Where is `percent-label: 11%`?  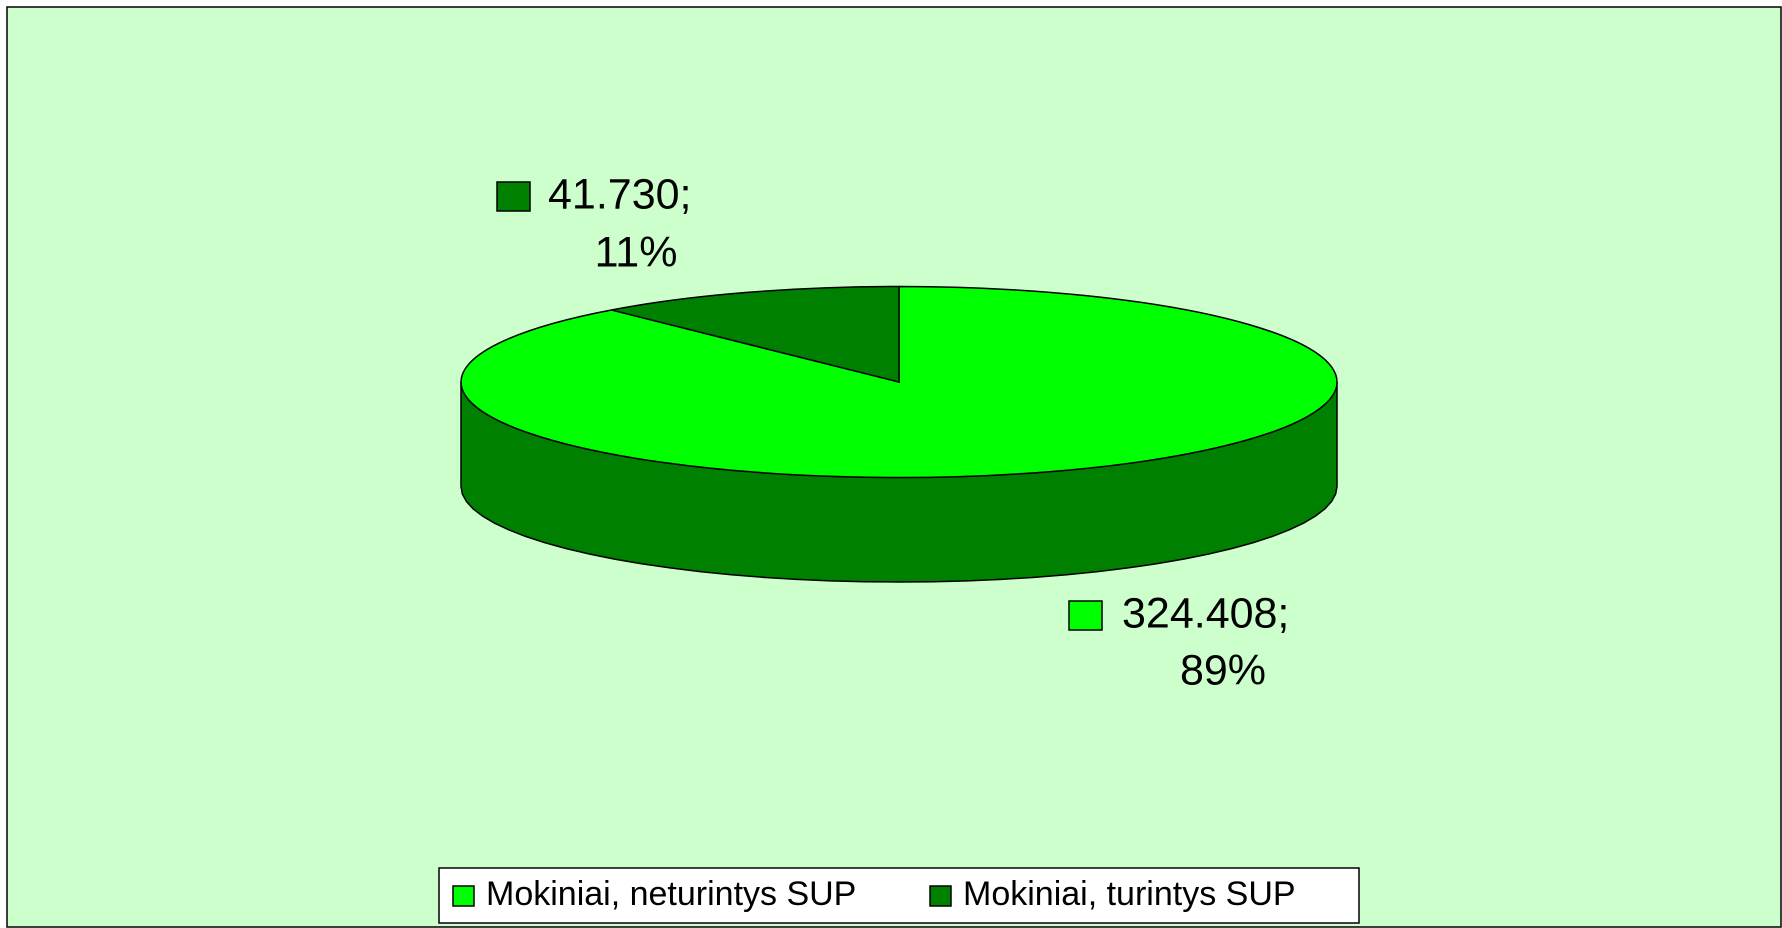
percent-label: 11% is located at coordinates (636, 252).